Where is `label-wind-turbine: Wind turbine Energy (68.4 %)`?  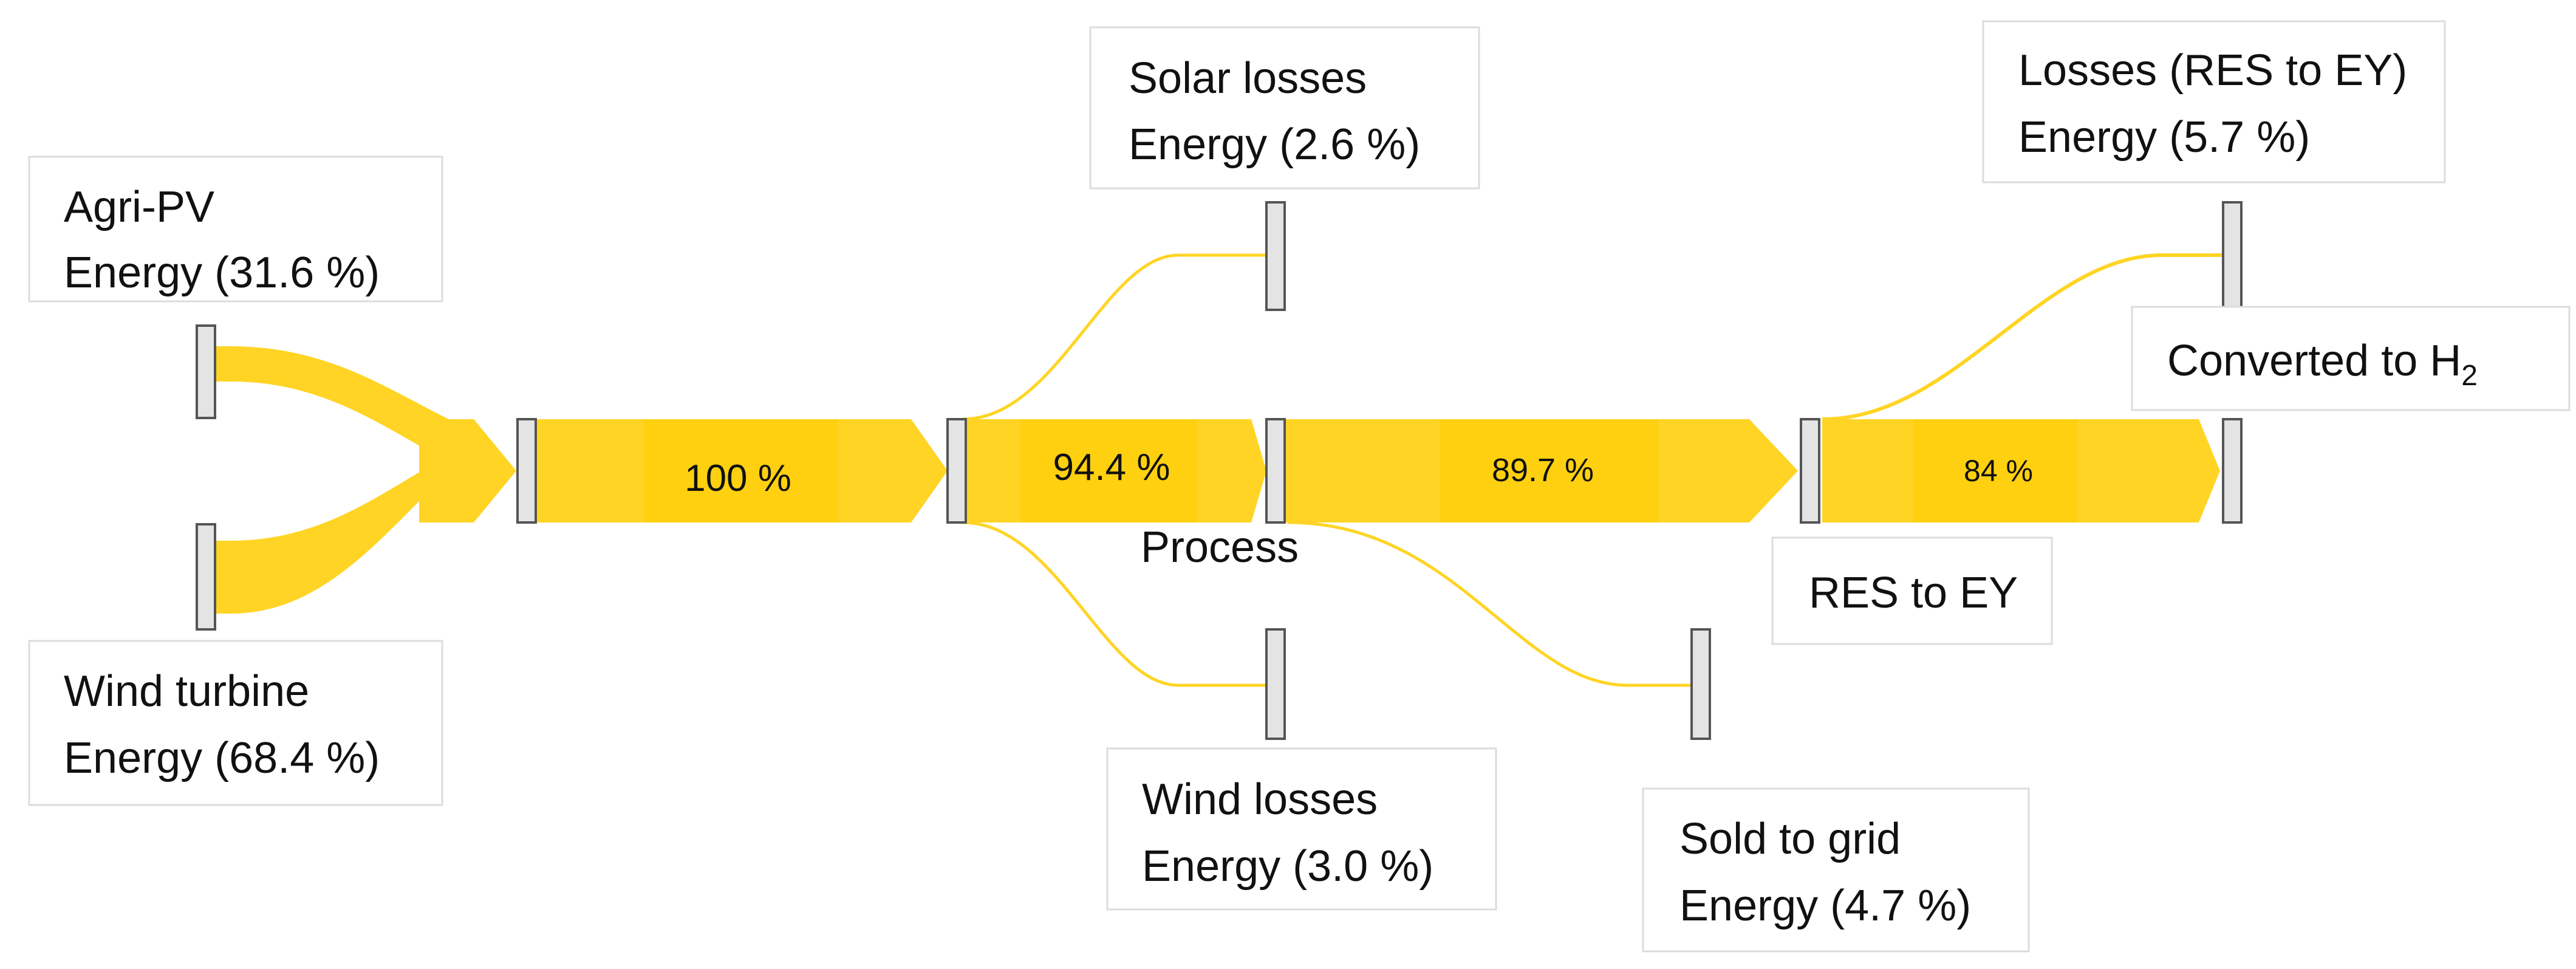
label-wind-turbine: Wind turbine Energy (68.4 %) is located at coordinates (235, 723).